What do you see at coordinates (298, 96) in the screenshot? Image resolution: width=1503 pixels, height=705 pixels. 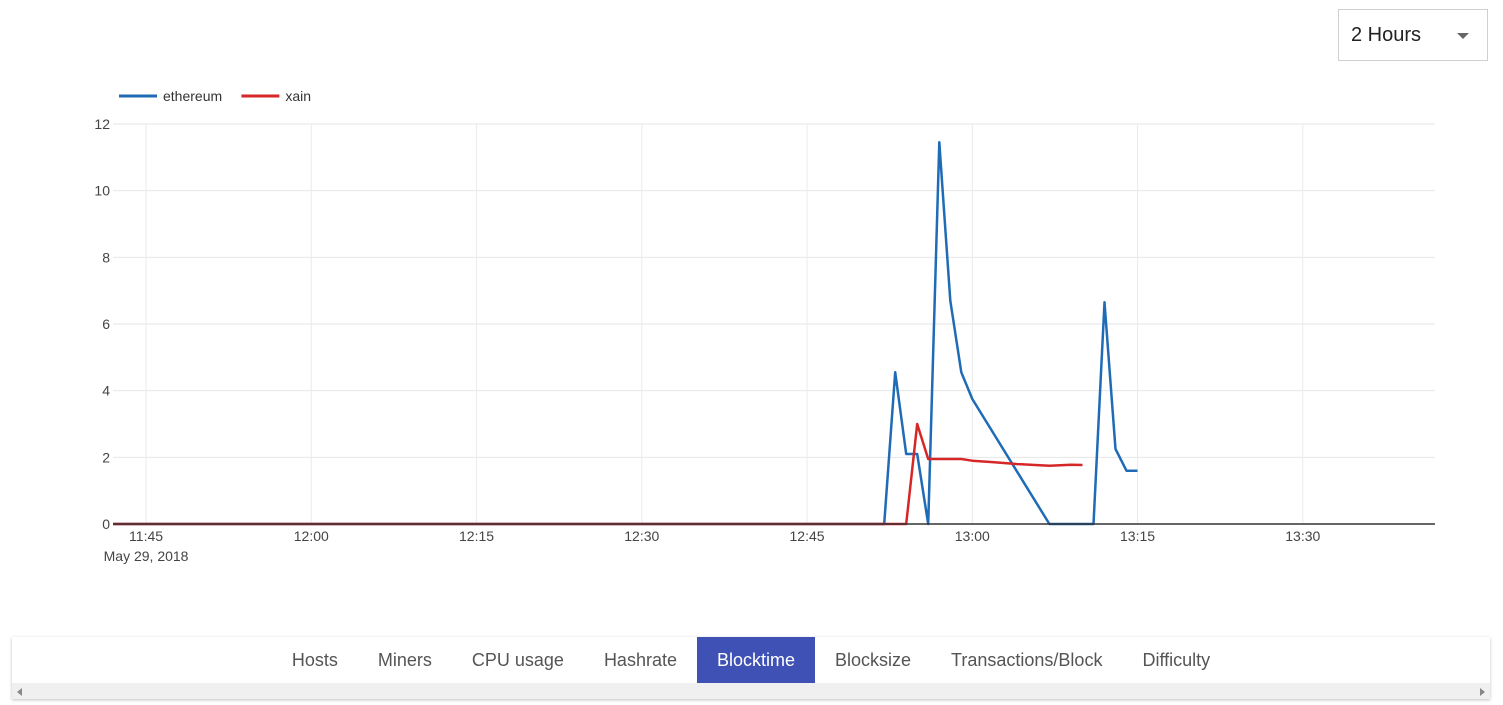 I see `legend-label-xain: xain` at bounding box center [298, 96].